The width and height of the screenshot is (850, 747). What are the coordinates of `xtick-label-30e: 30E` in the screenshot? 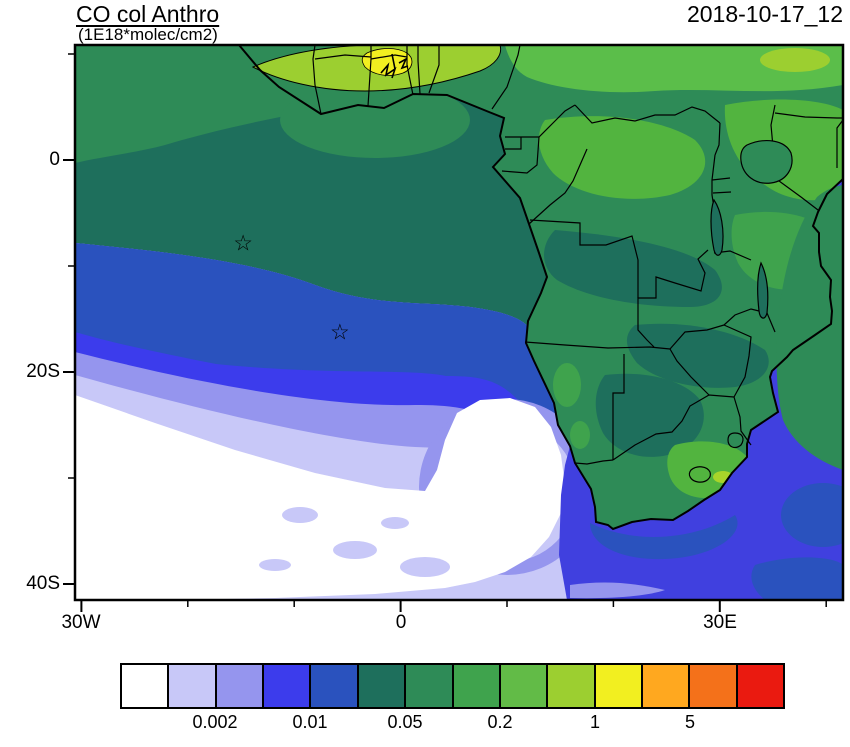 It's located at (720, 622).